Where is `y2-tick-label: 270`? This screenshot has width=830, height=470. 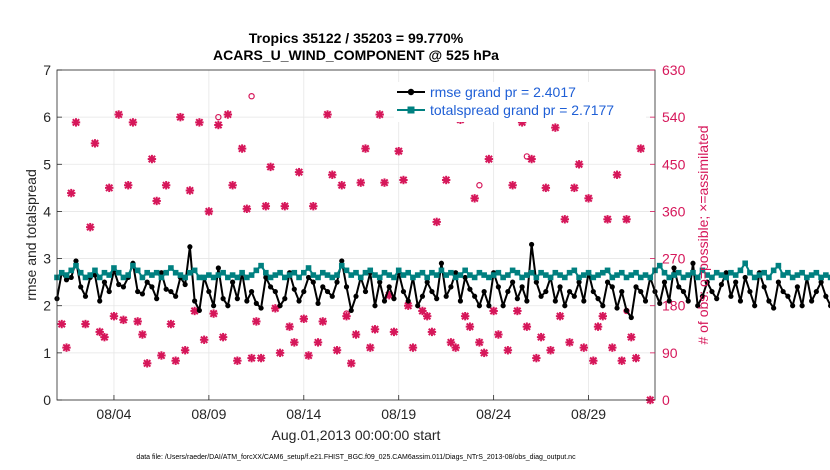 y2-tick-label: 270 is located at coordinates (674, 259).